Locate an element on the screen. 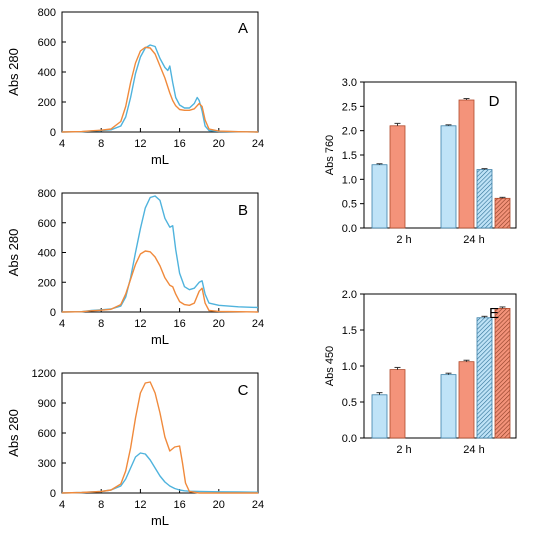  y-tick-label: 300 is located at coordinates (47, 464).